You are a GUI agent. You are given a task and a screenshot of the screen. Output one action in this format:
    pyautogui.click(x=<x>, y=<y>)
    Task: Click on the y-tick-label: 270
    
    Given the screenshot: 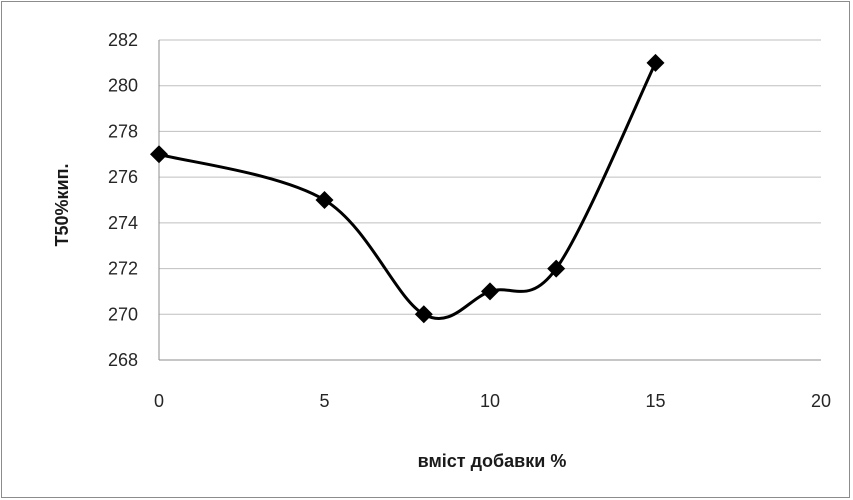 What is the action you would take?
    pyautogui.click(x=123, y=314)
    